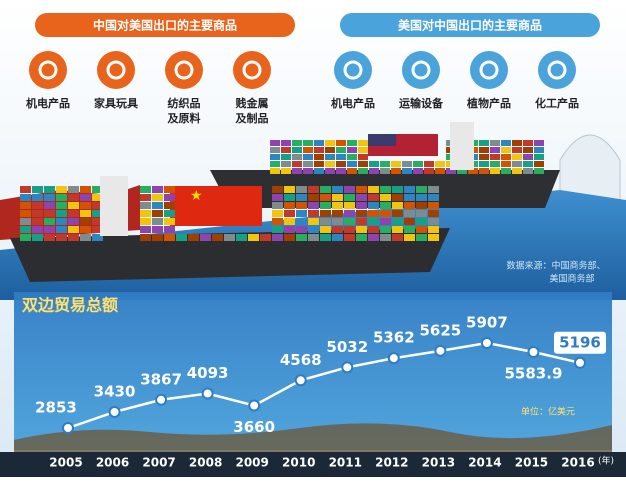 The width and height of the screenshot is (626, 481). I want to click on item-label: 运输设备, so click(421, 103).